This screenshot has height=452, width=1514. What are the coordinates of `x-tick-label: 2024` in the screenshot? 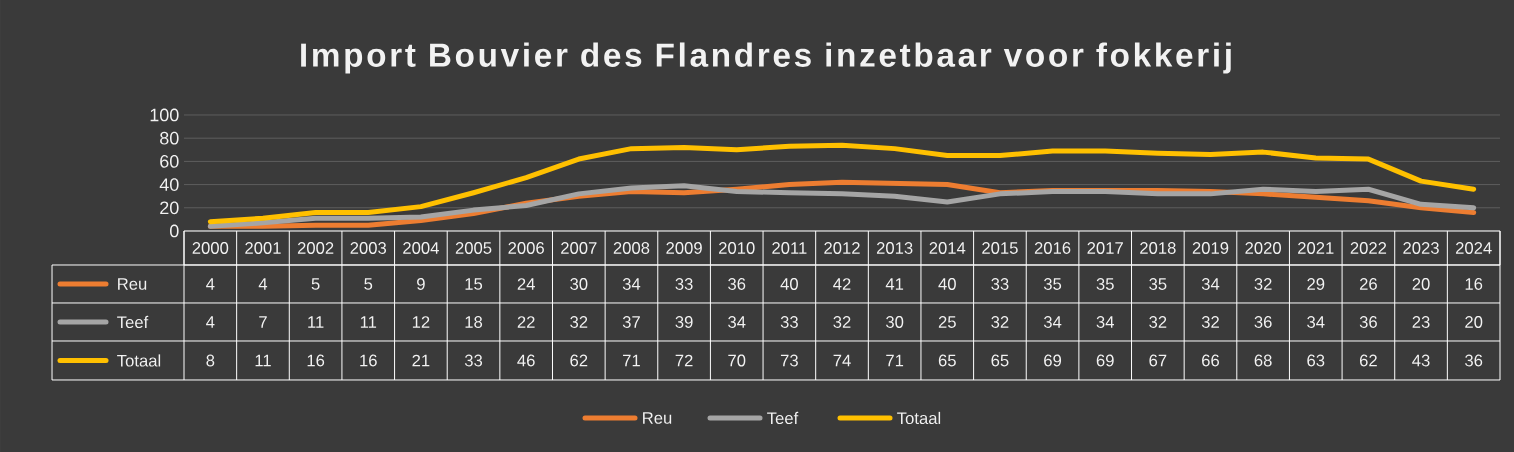 It's located at (1473, 248).